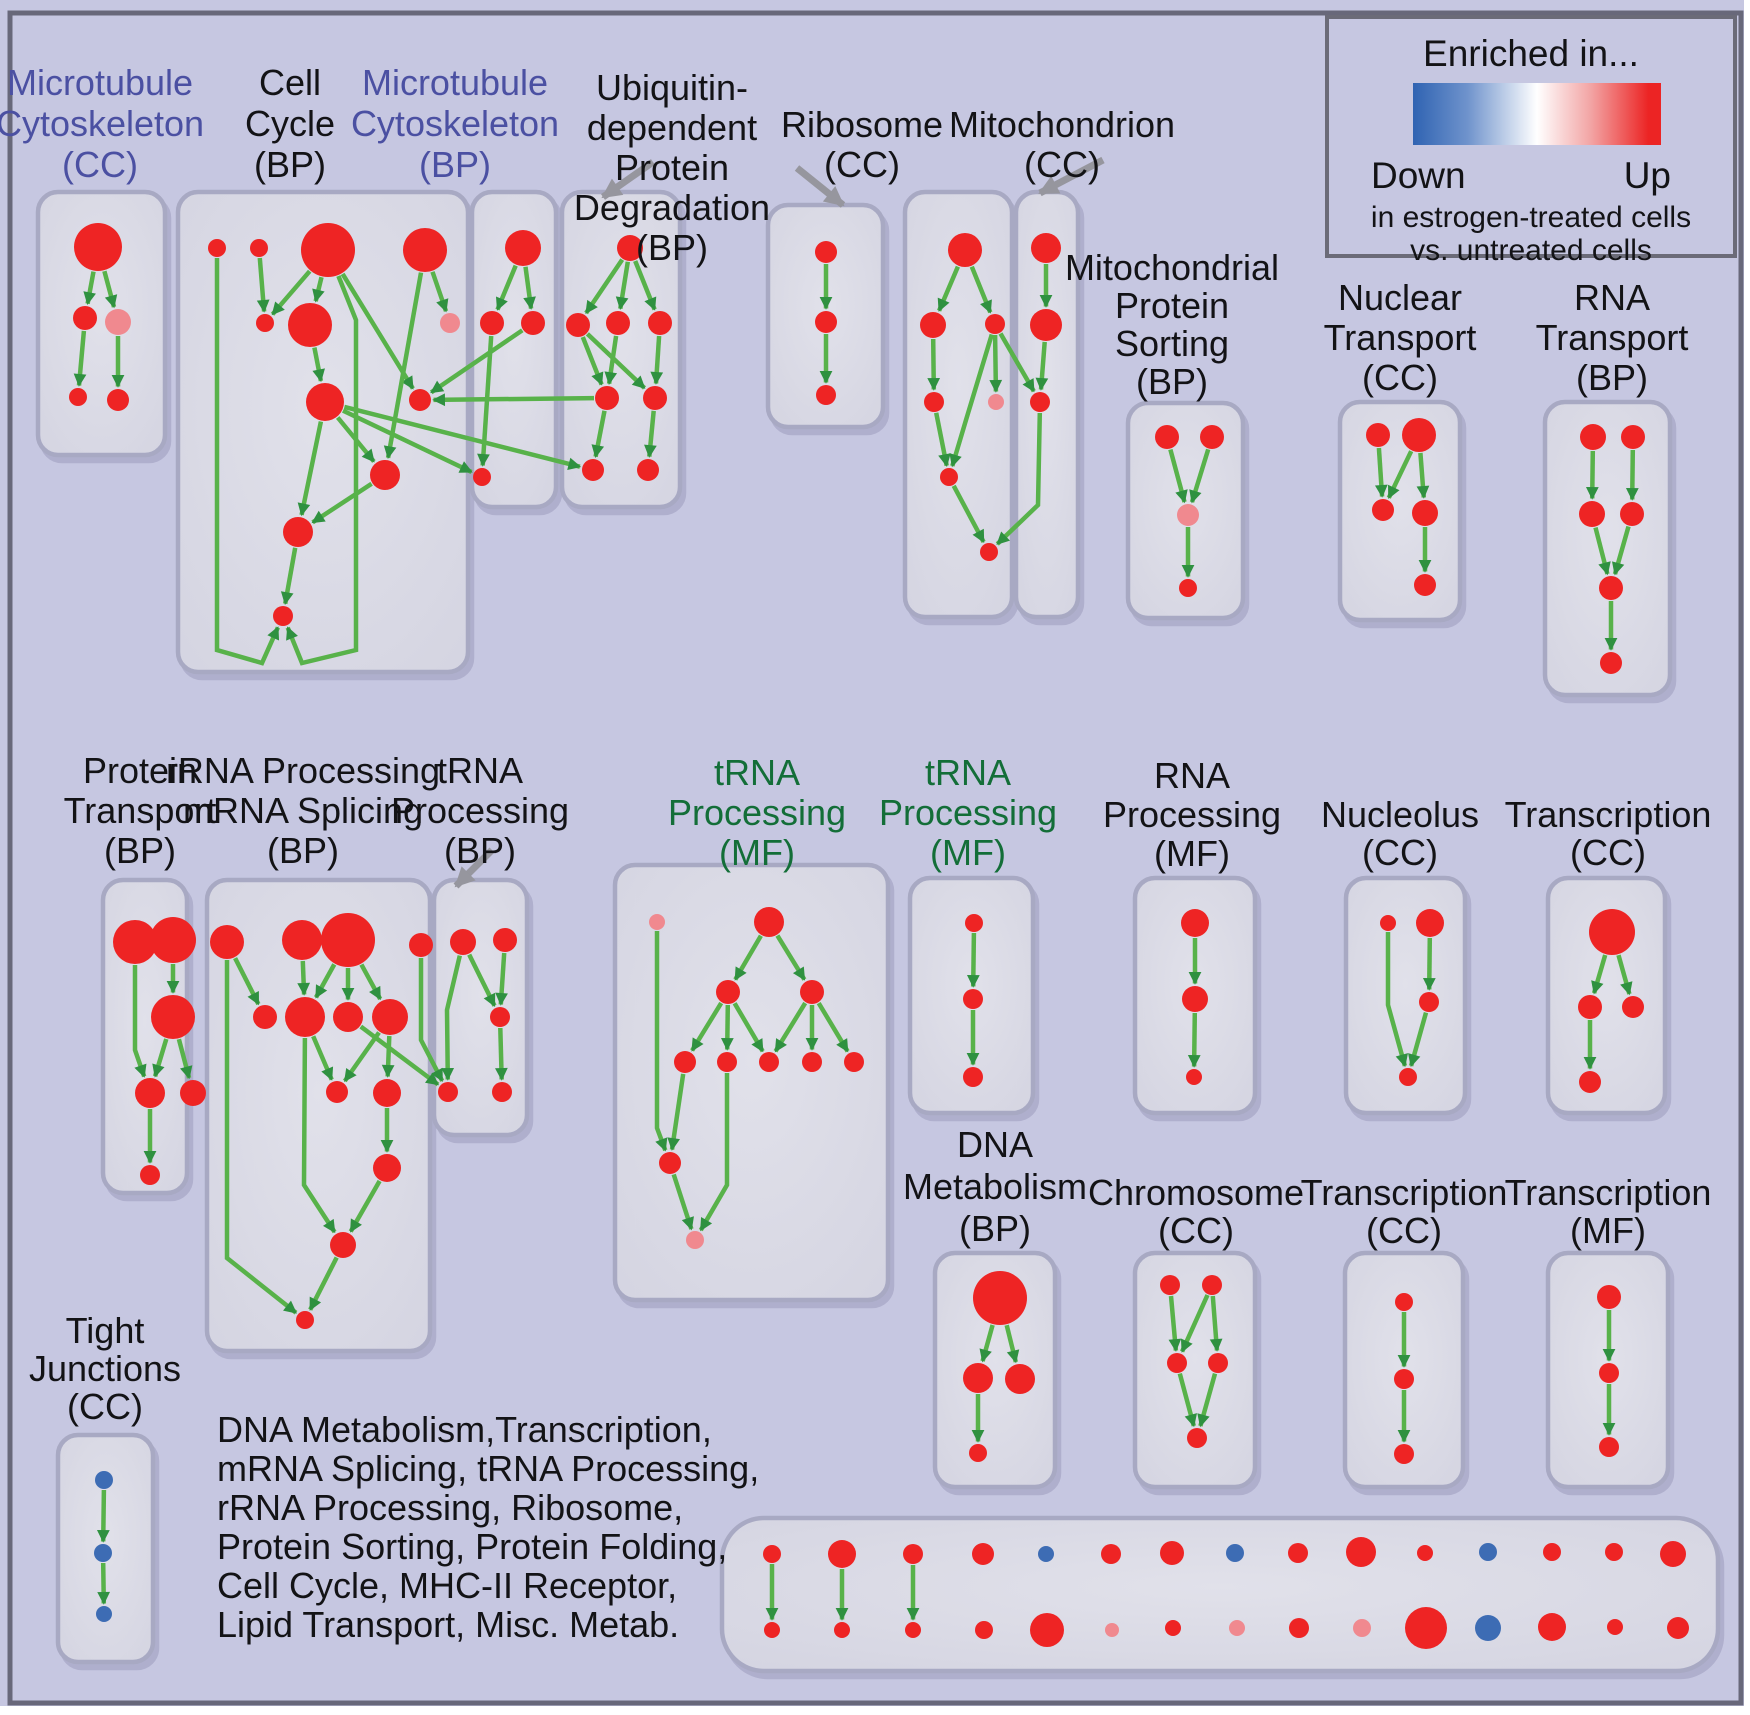 The width and height of the screenshot is (1750, 1715). Describe the element at coordinates (862, 144) in the screenshot. I see `label-ribosome: Ribosome (CC)` at that location.